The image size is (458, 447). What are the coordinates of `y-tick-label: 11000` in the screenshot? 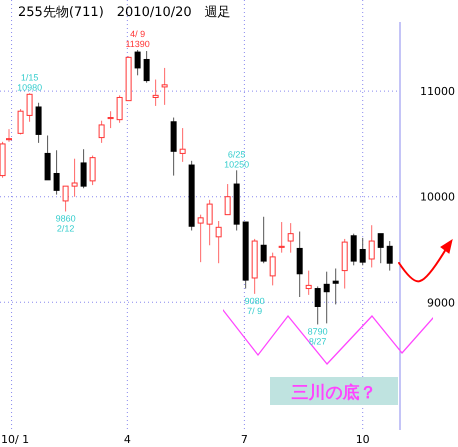 It's located at (437, 91).